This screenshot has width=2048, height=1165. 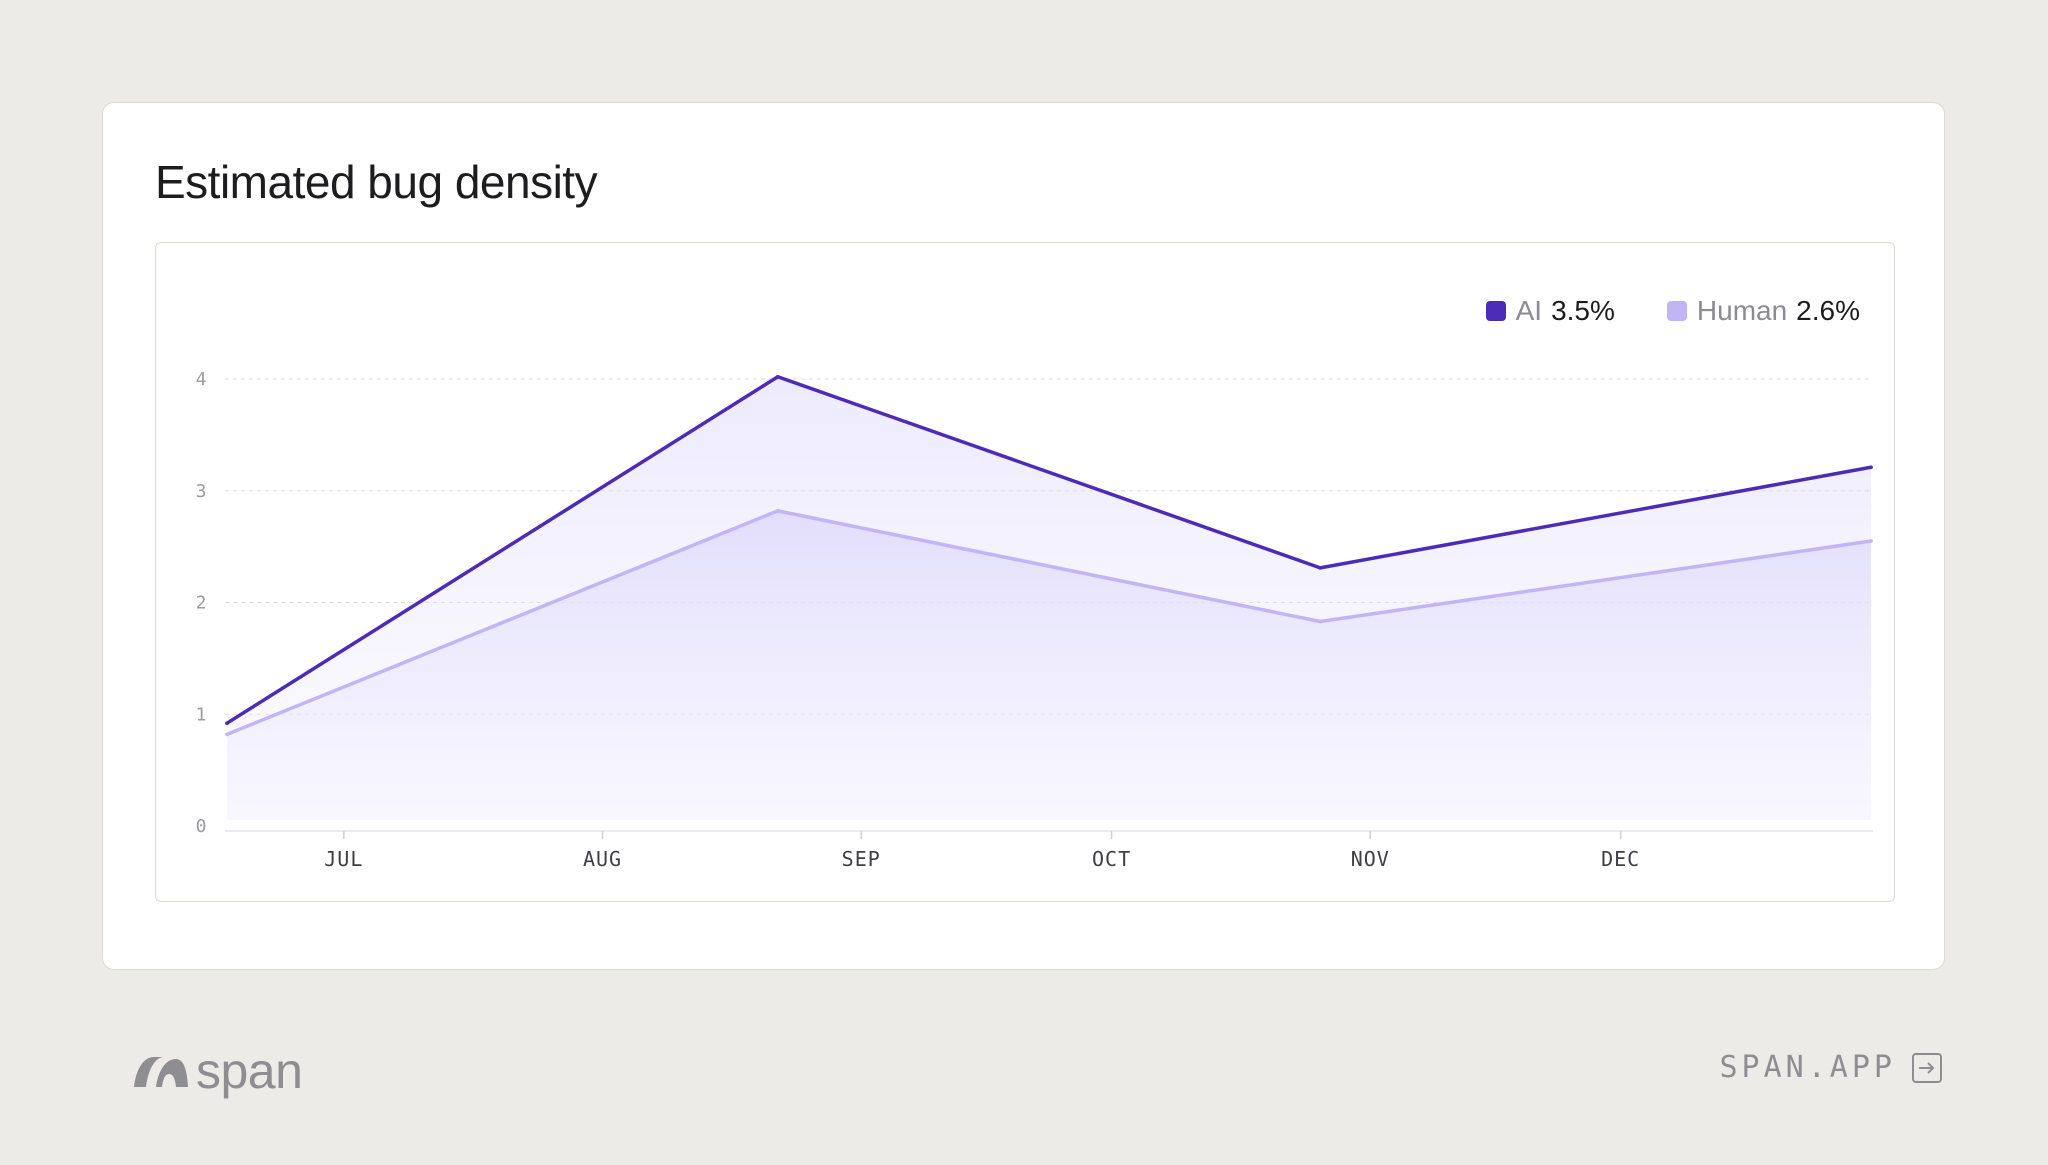 I want to click on legend-item-ai: AI 3.5%, so click(x=1550, y=311).